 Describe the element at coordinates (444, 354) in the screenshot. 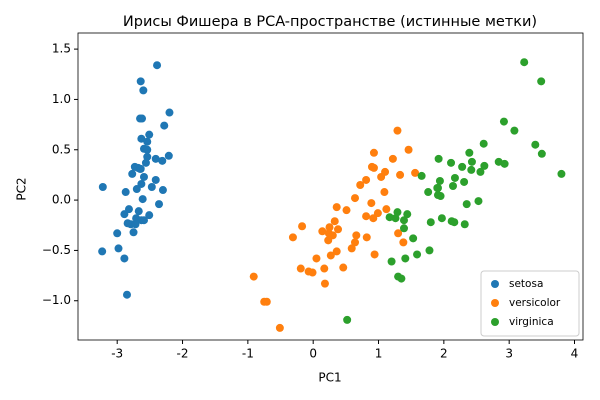

I see `x-tick-label: 2` at that location.